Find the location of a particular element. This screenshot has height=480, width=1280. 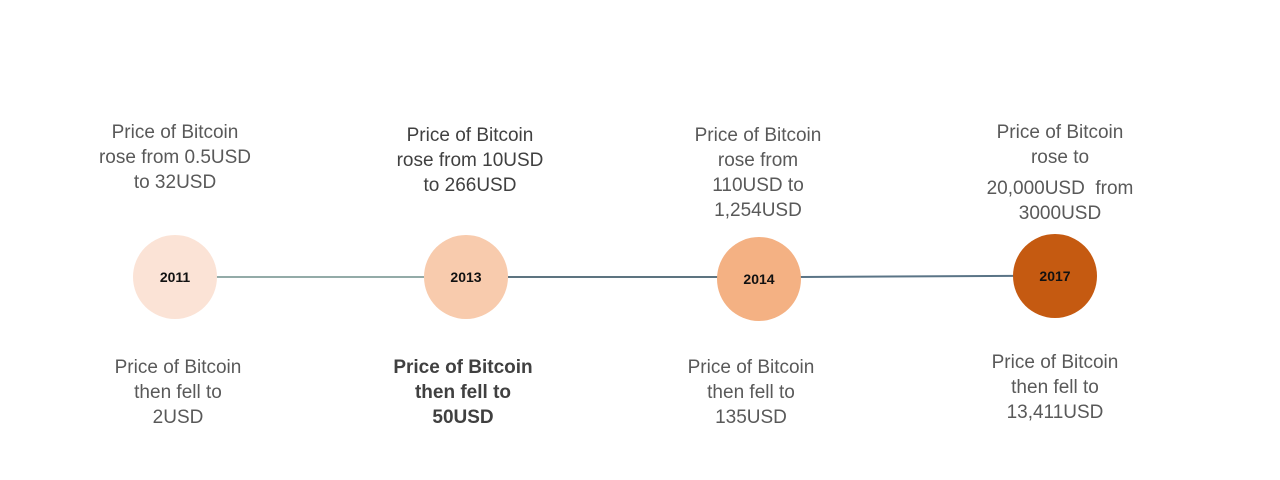

milestone-2013-fall-line-1: Price of Bitcoin is located at coordinates (463, 367).